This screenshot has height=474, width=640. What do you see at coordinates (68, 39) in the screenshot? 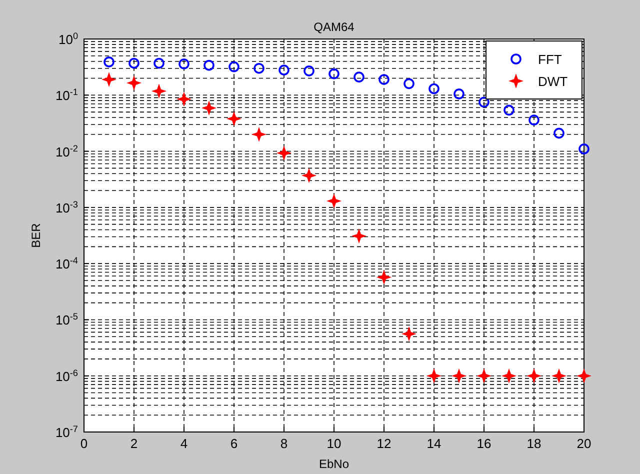
I see `y-tick-label: 10$^{0}$` at bounding box center [68, 39].